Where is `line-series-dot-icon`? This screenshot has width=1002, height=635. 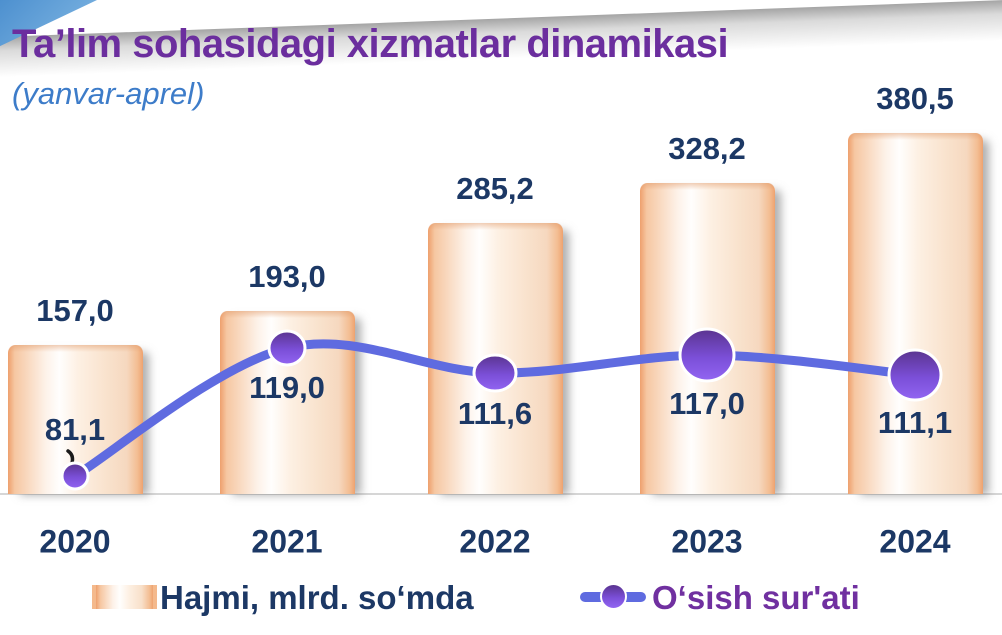
line-series-dot-icon is located at coordinates (613, 596).